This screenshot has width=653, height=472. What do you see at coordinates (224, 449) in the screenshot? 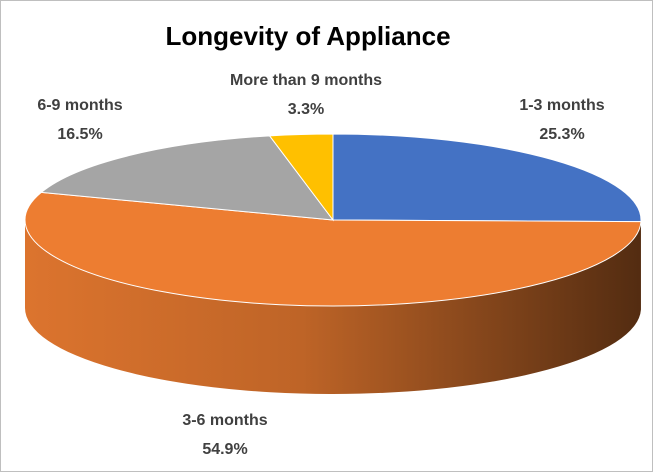
I see `value-label: 54.9%` at bounding box center [224, 449].